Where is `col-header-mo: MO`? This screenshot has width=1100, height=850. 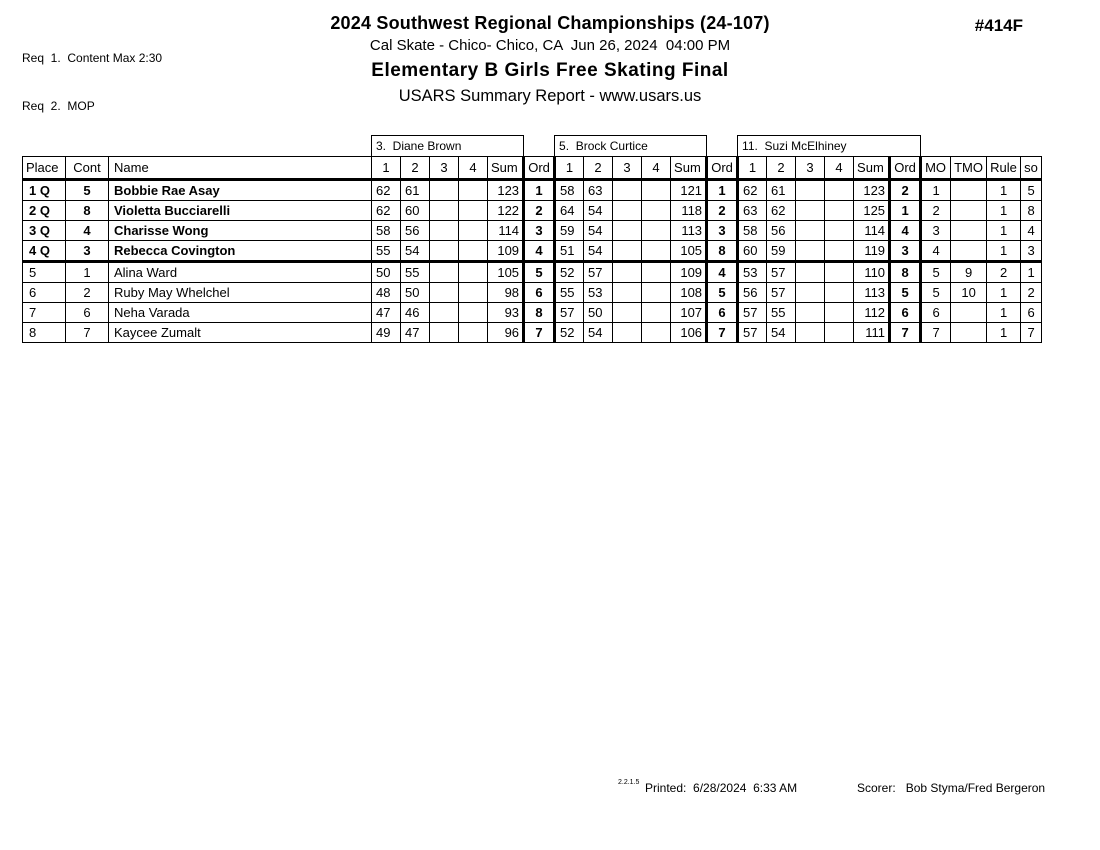 col-header-mo: MO is located at coordinates (936, 168).